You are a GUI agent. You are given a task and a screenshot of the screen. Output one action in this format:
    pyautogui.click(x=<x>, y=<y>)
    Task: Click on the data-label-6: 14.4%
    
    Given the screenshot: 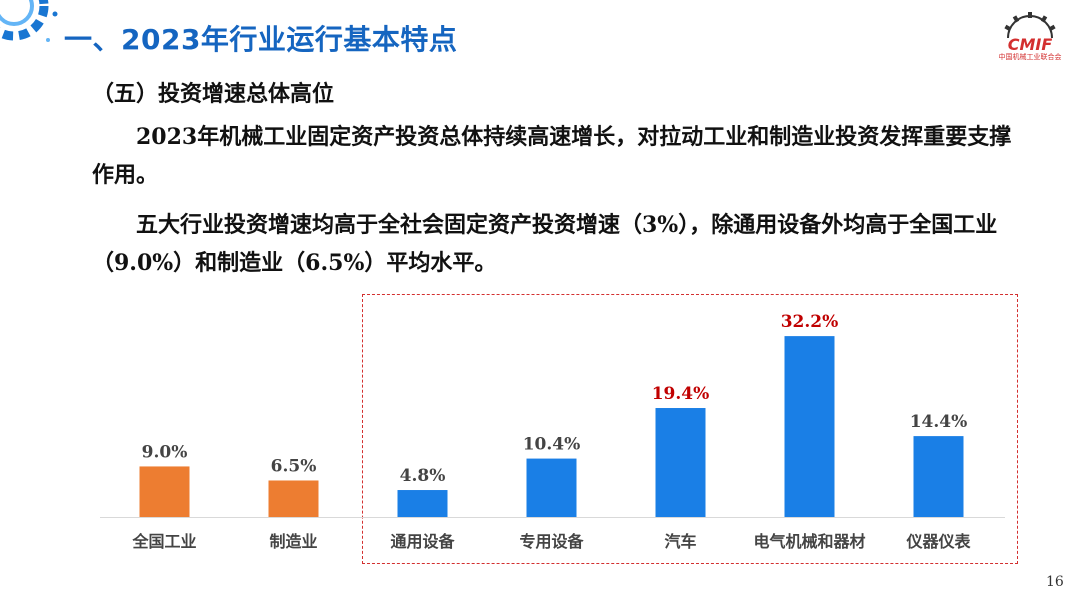 What is the action you would take?
    pyautogui.click(x=939, y=422)
    